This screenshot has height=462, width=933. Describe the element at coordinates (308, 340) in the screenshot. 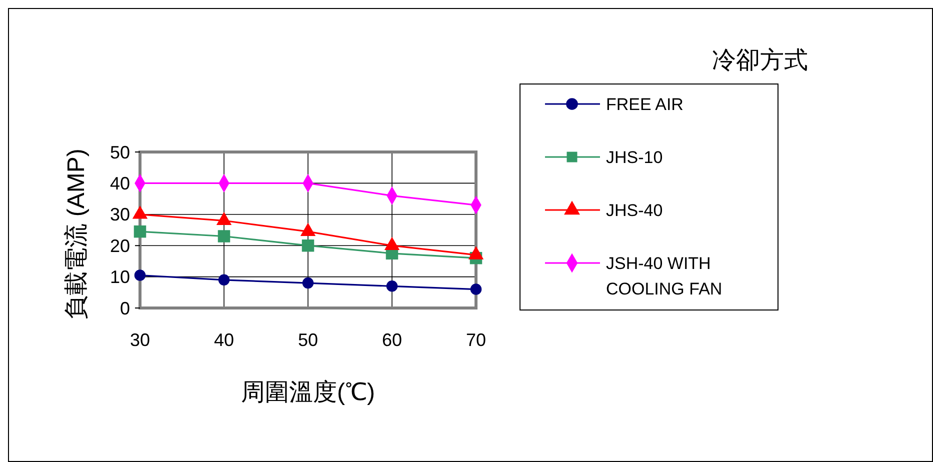

I see `x-tick-label: 50` at that location.